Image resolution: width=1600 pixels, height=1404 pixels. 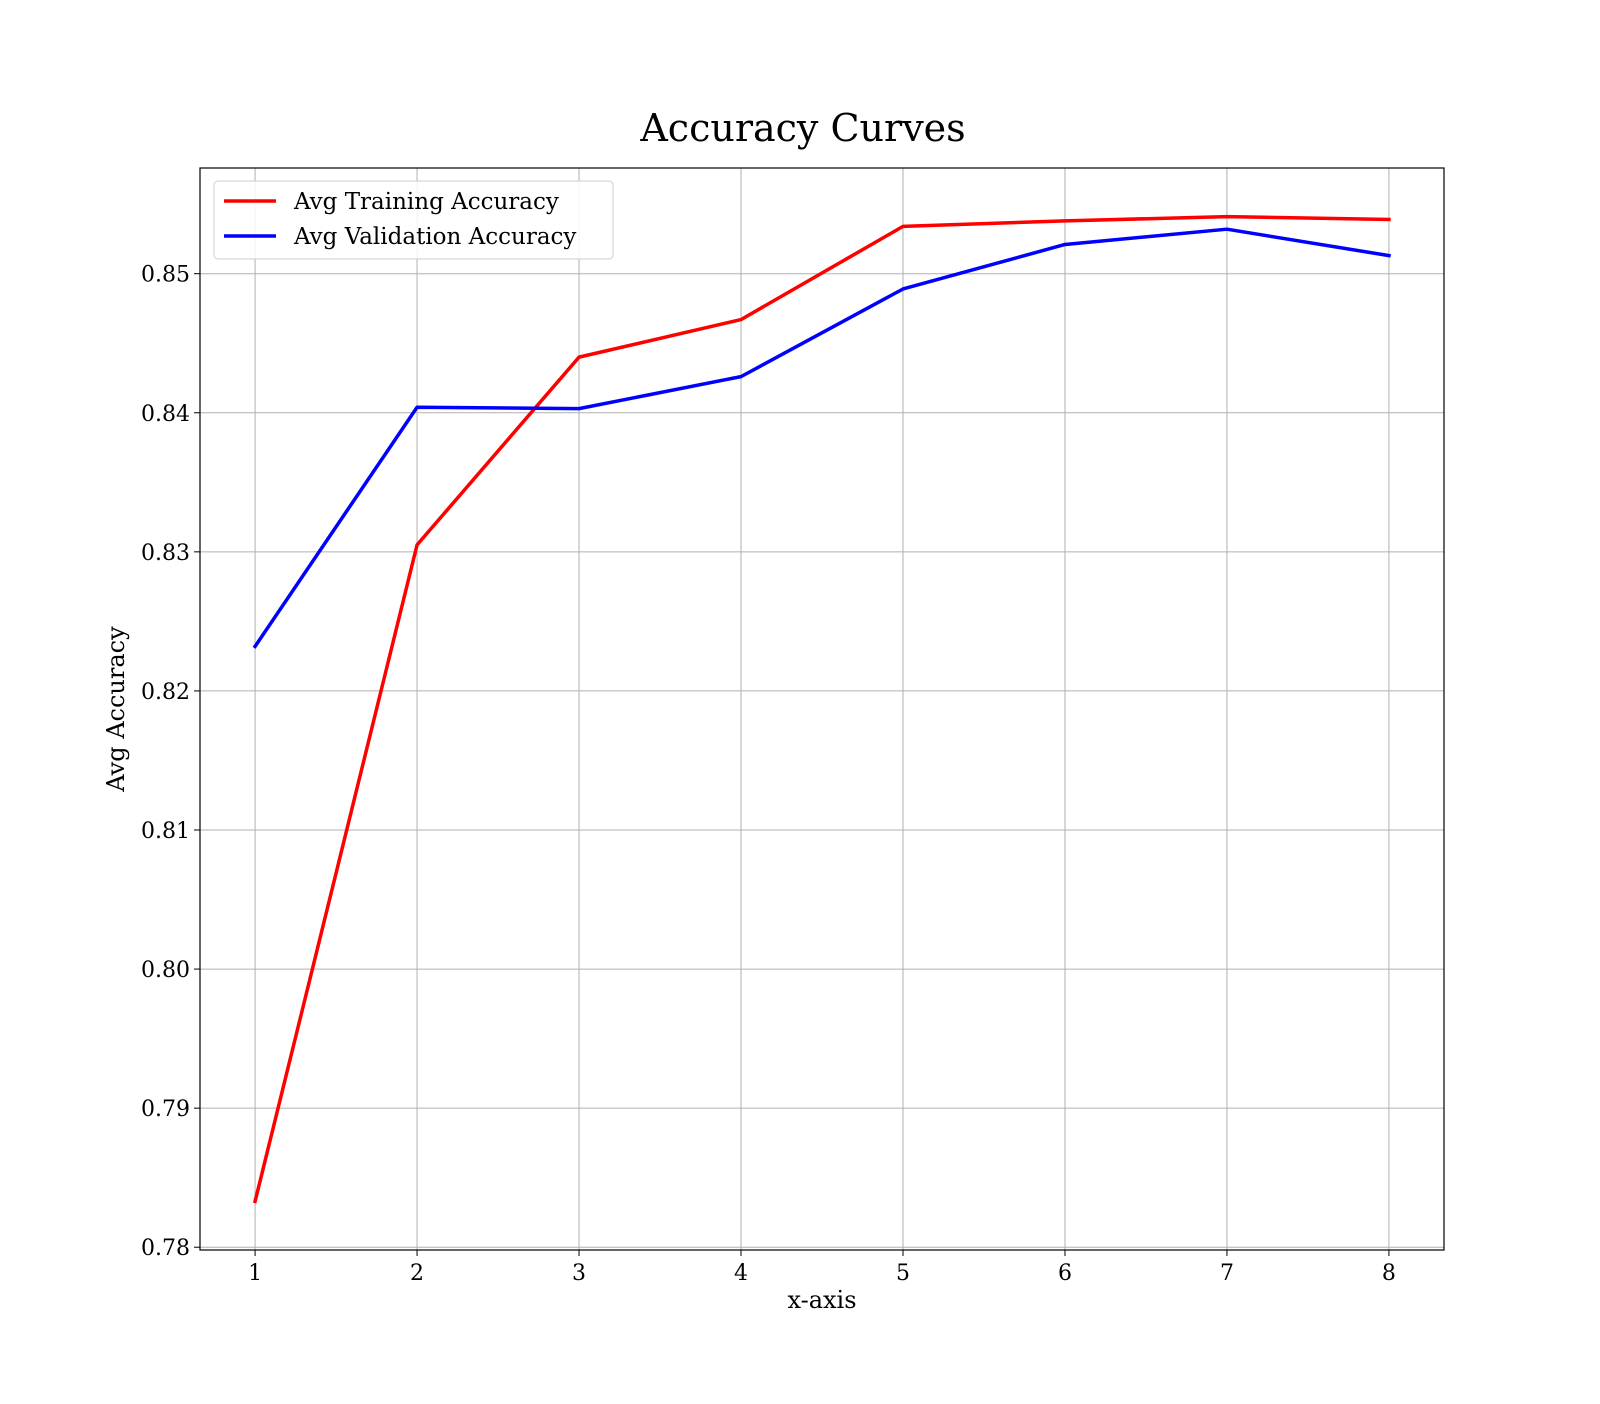 What do you see at coordinates (821, 1300) in the screenshot?
I see `x-axis-label: x-axis` at bounding box center [821, 1300].